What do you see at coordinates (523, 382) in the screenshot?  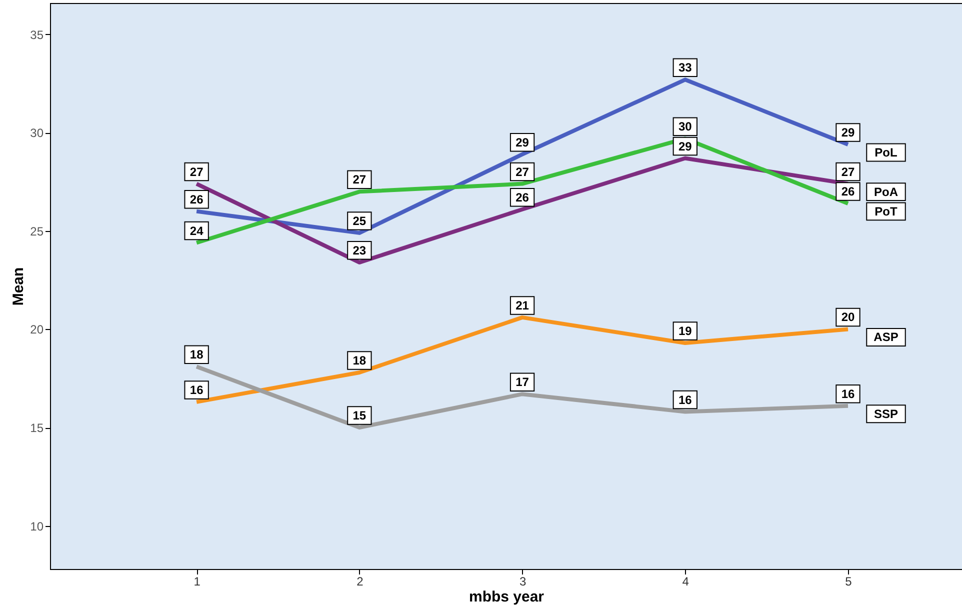 I see `data-label: 17` at bounding box center [523, 382].